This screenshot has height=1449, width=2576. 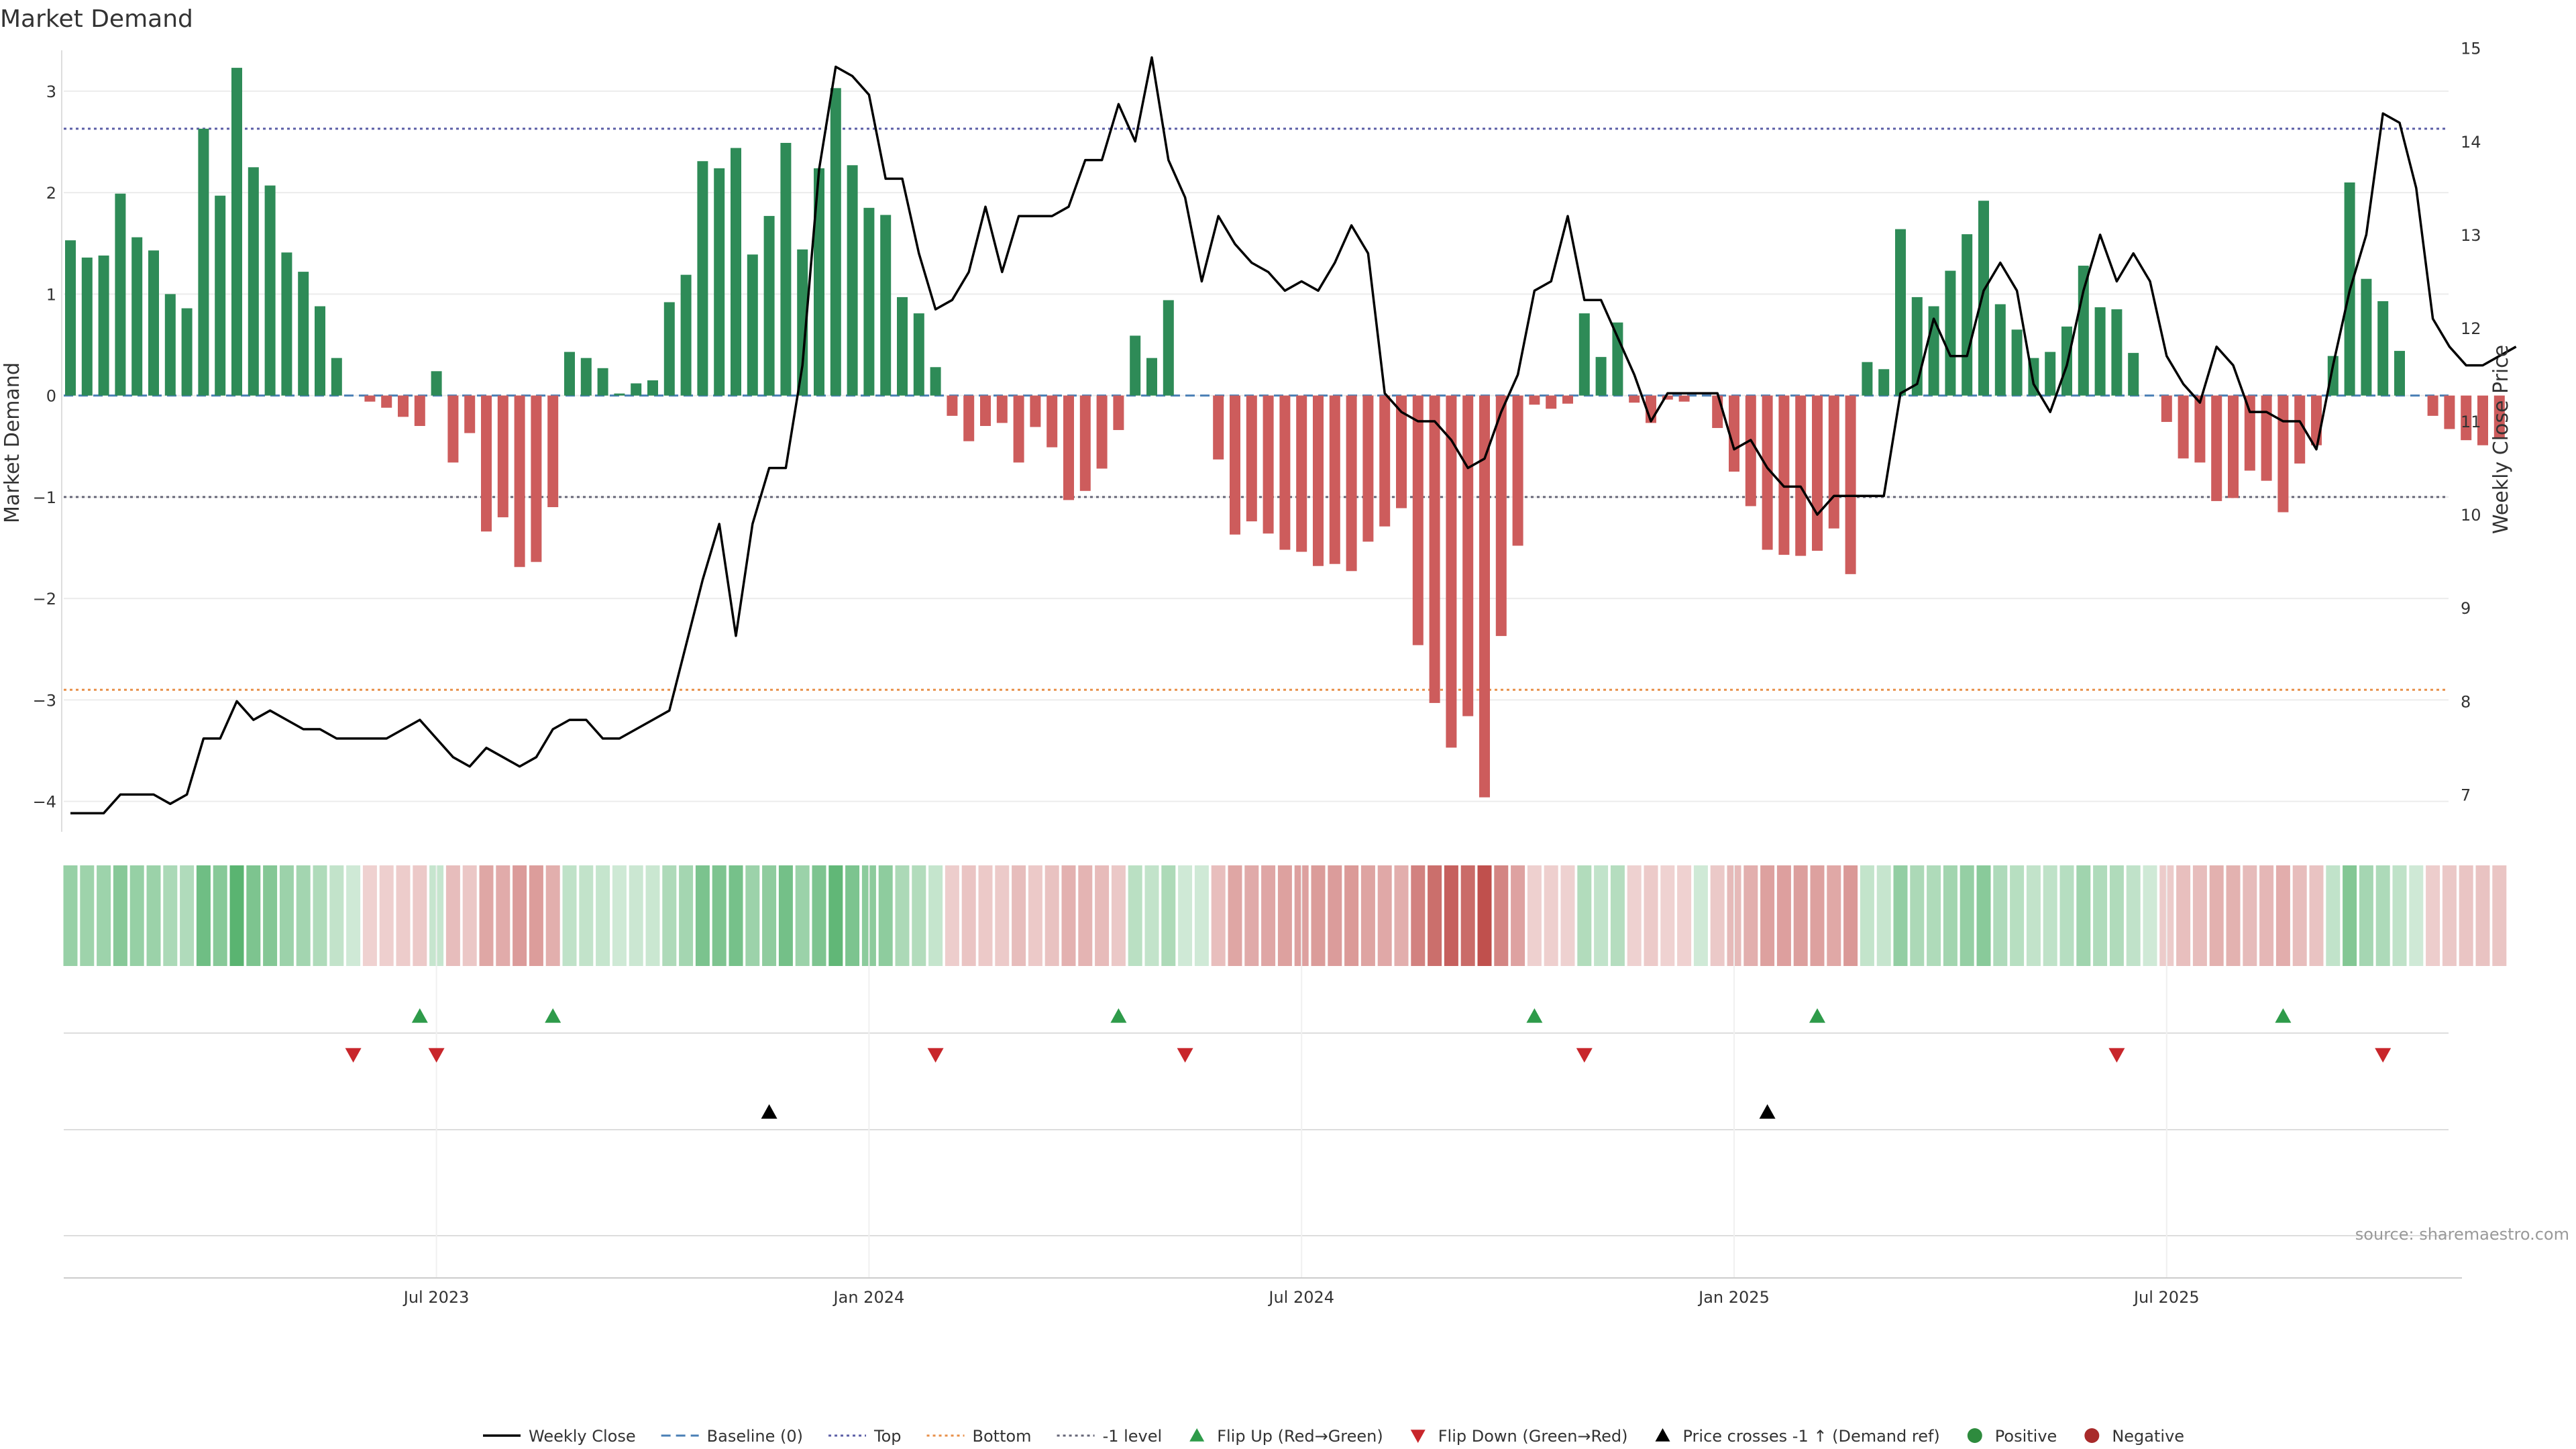 What do you see at coordinates (2501, 439) in the screenshot?
I see `y2-axis-title: Weekly Close Price` at bounding box center [2501, 439].